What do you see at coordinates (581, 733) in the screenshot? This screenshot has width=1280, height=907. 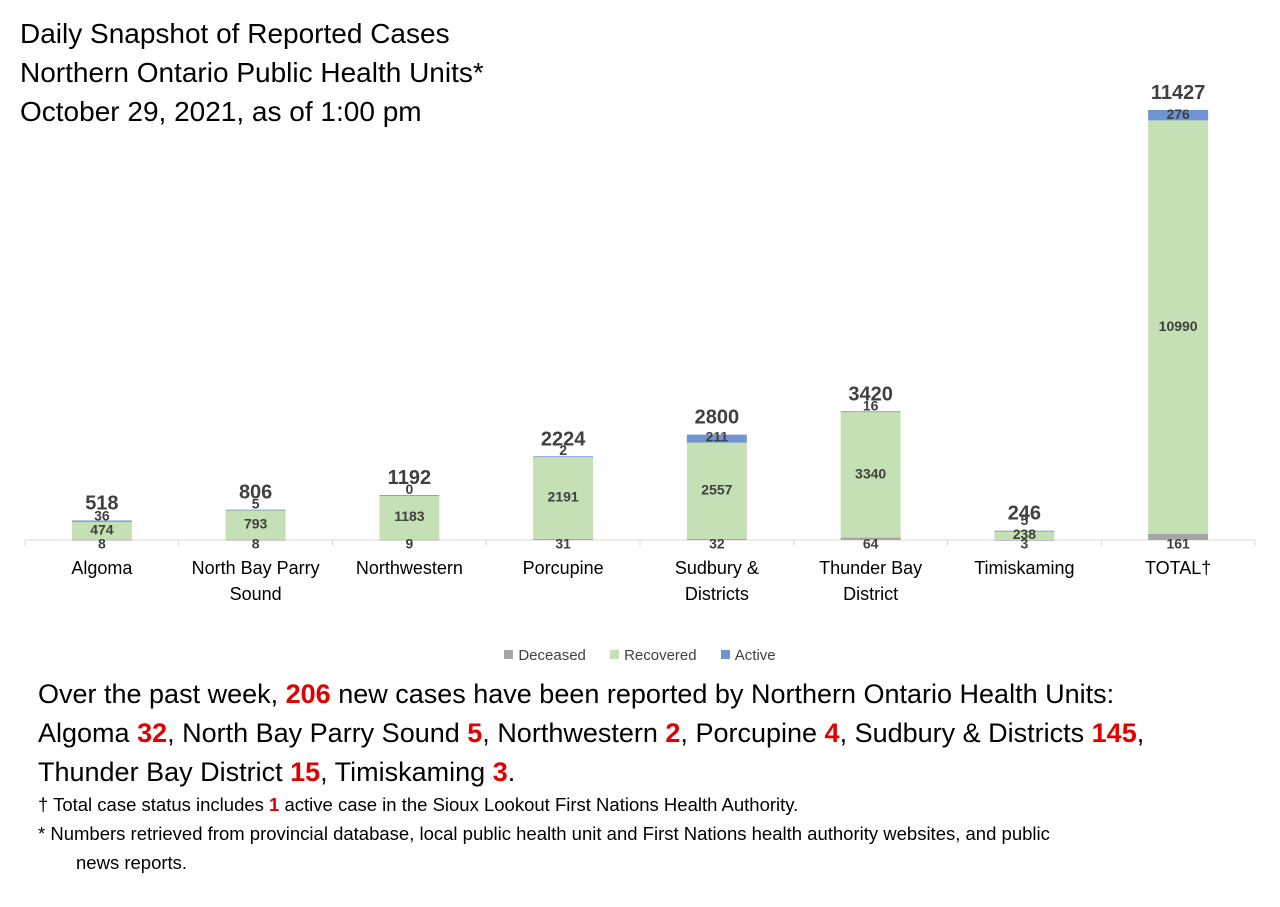 I see `summary-item-name: Northwestern` at bounding box center [581, 733].